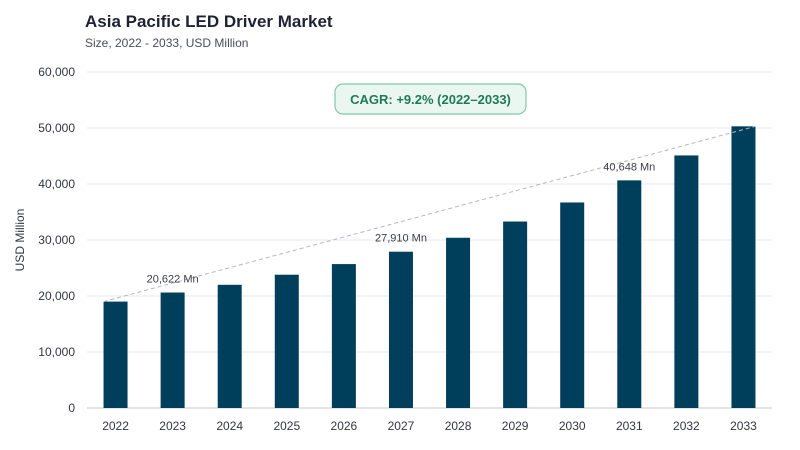  I want to click on bar-2023, so click(172, 350).